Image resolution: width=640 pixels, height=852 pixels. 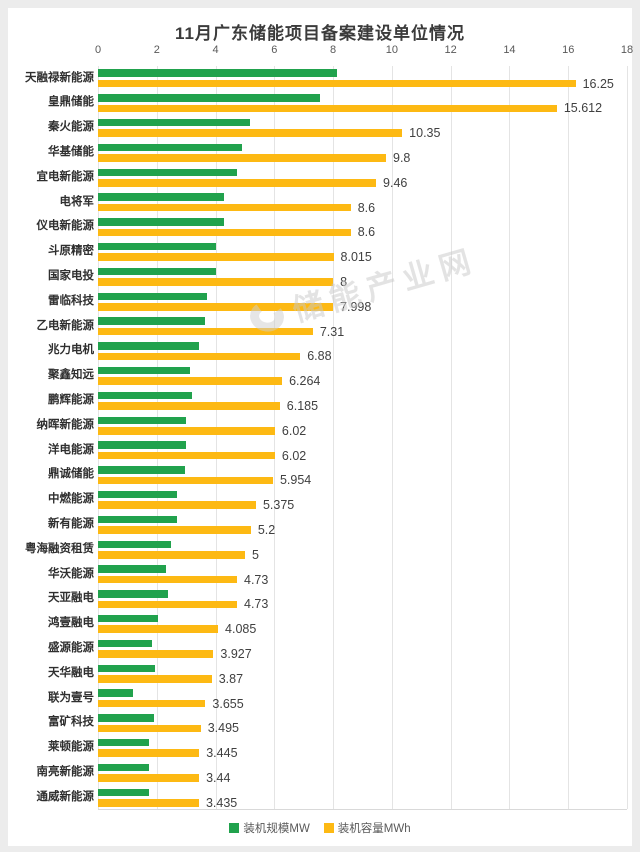 I want to click on category-label: 粤海融资租赁, so click(x=59, y=548).